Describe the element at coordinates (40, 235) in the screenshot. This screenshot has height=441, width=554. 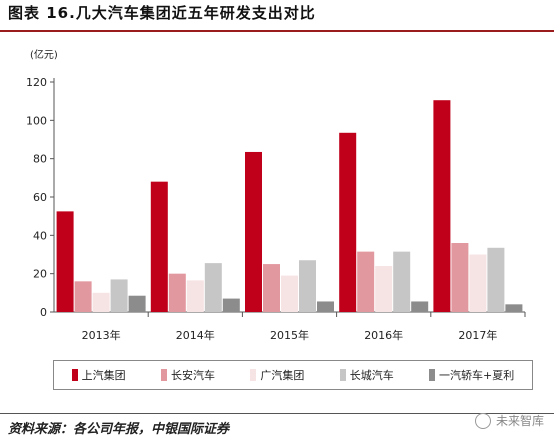
I see `y-tick-label: 40` at that location.